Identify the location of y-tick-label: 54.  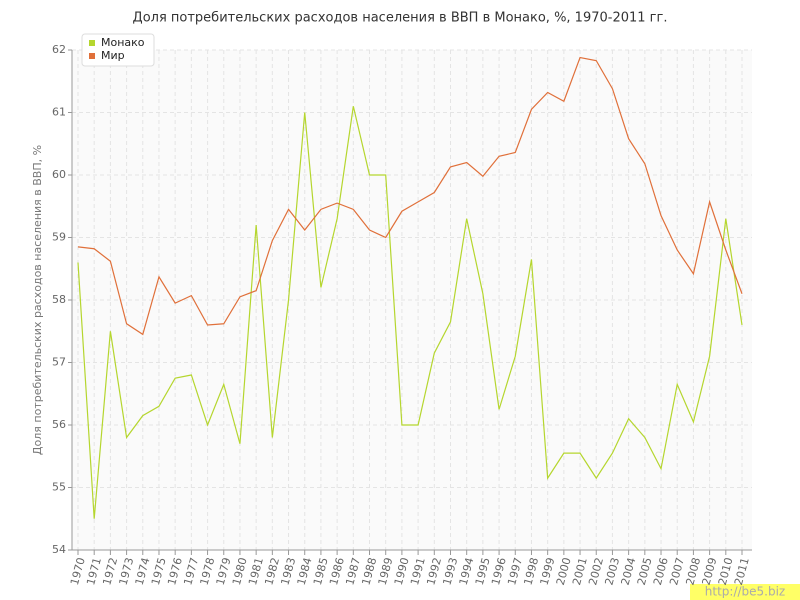
(59, 549).